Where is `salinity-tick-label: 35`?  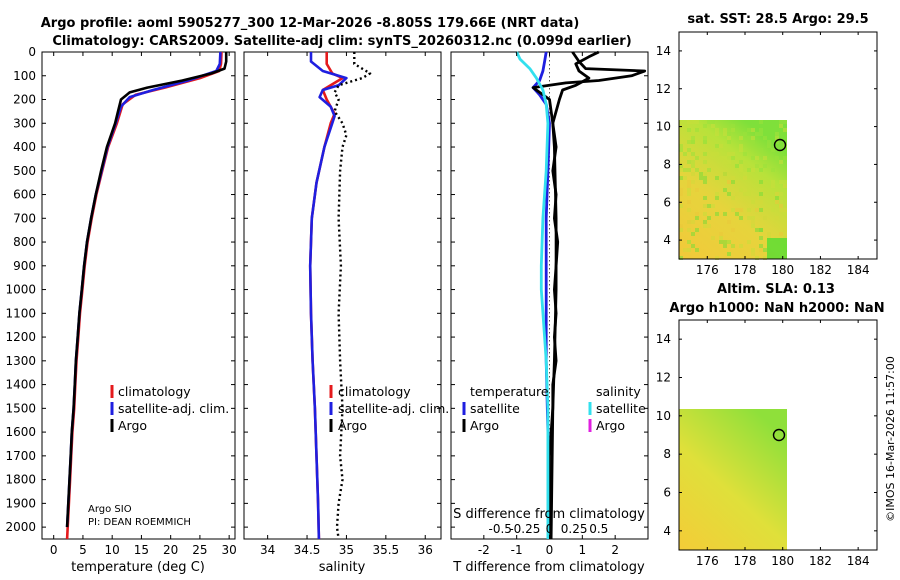 salinity-tick-label: 35 is located at coordinates (346, 550).